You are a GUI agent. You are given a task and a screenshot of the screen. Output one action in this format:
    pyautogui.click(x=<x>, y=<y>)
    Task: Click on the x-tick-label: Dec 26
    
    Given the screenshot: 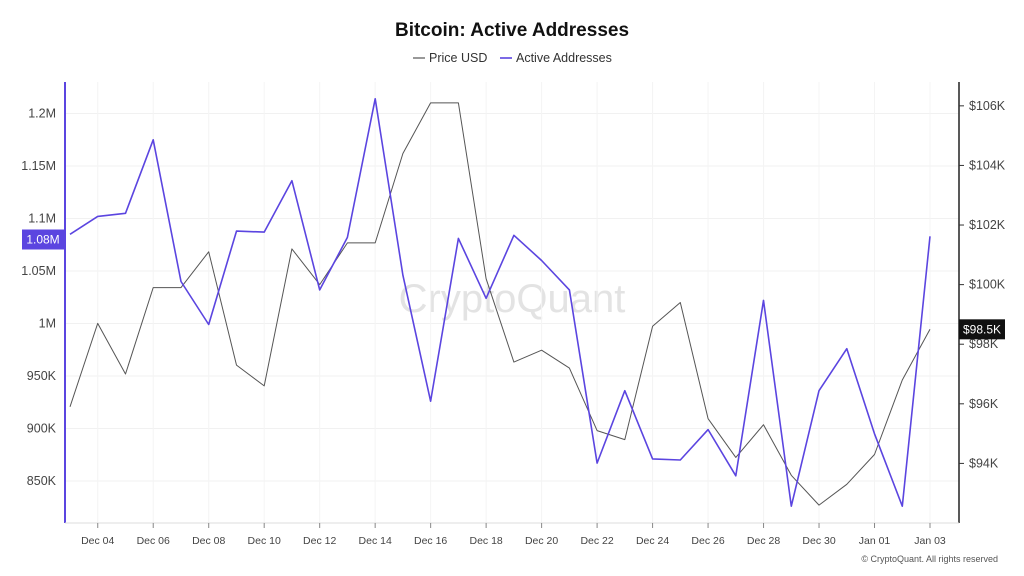 What is the action you would take?
    pyautogui.click(x=707, y=541)
    